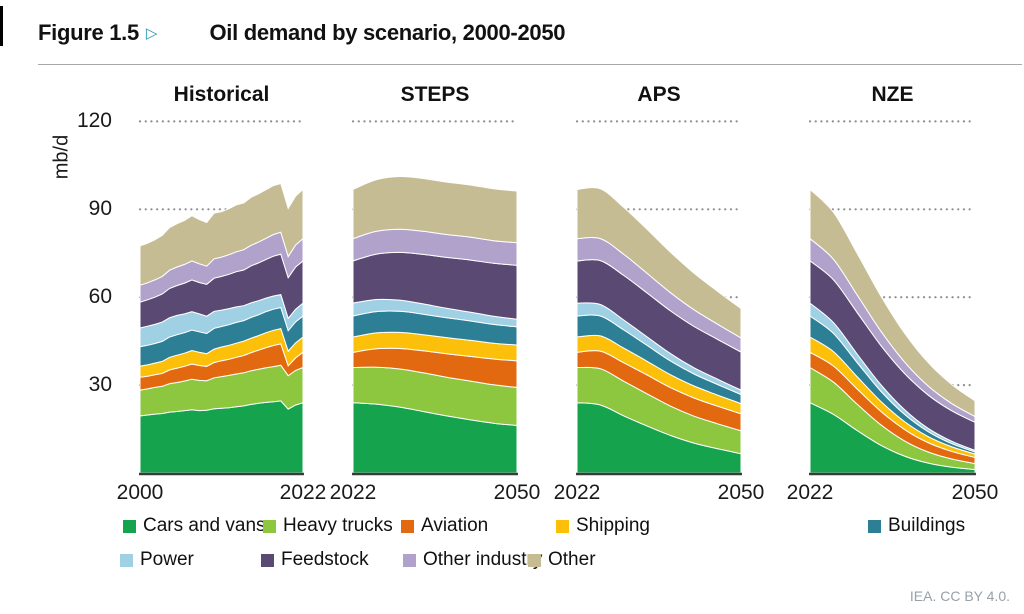  I want to click on legend-label: Aviation, so click(455, 525).